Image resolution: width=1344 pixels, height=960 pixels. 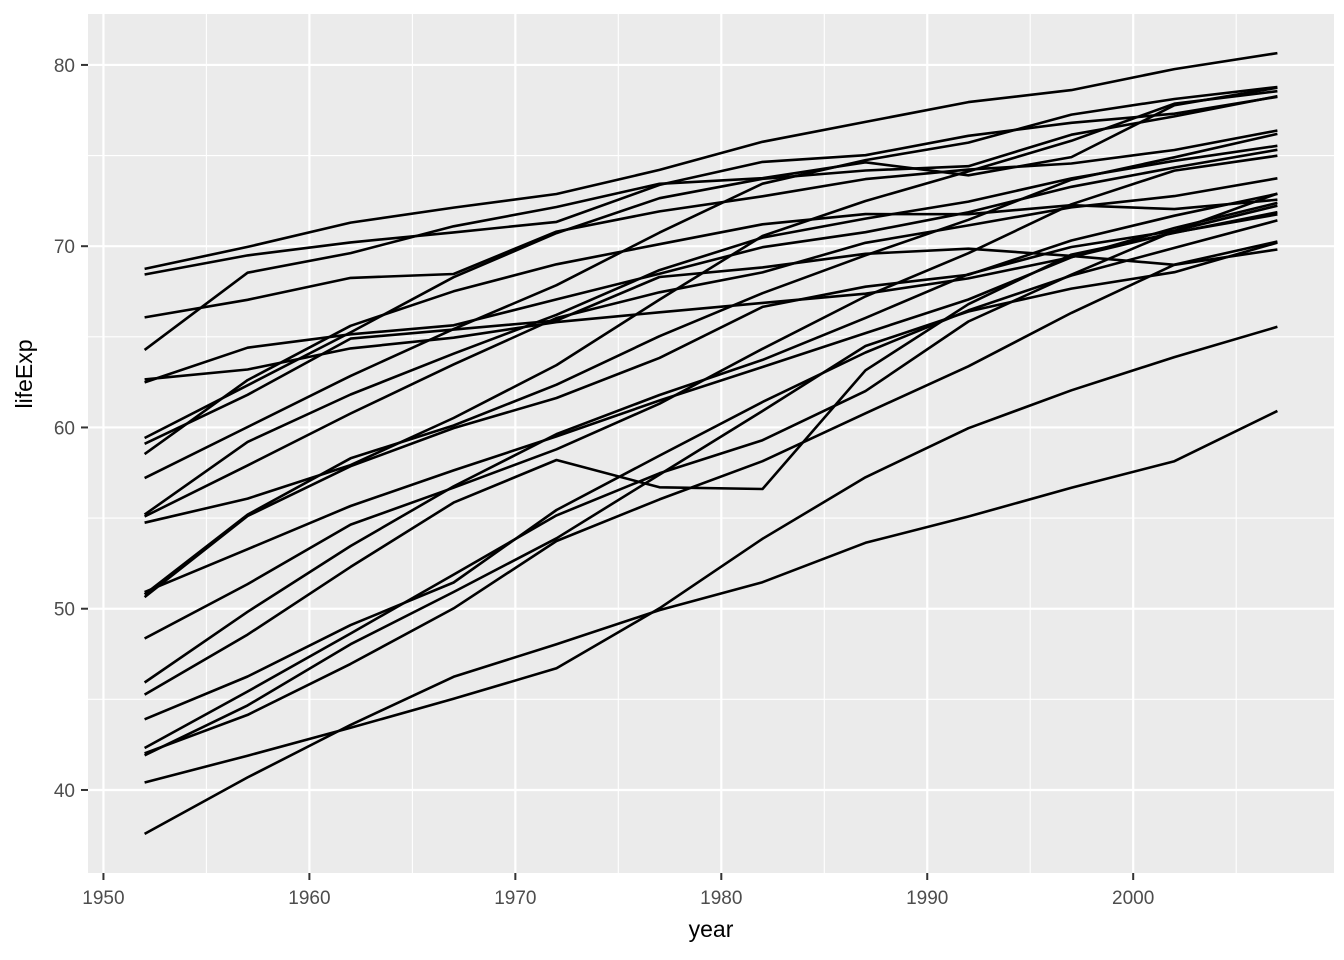 I want to click on x-tick-label: 1970, so click(x=515, y=898).